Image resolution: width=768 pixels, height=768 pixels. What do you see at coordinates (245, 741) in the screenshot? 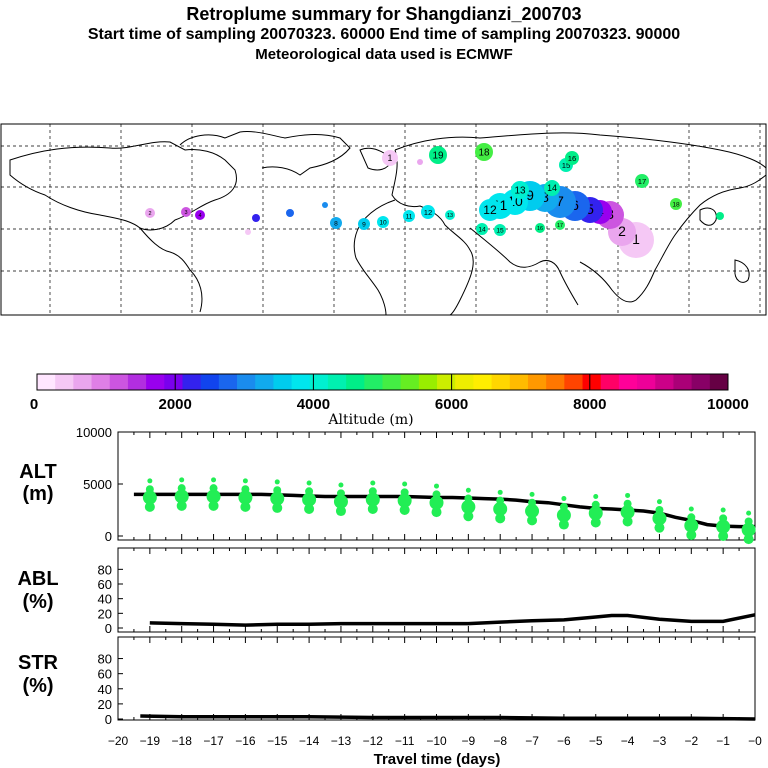
I see `x-tick-label: −16` at bounding box center [245, 741].